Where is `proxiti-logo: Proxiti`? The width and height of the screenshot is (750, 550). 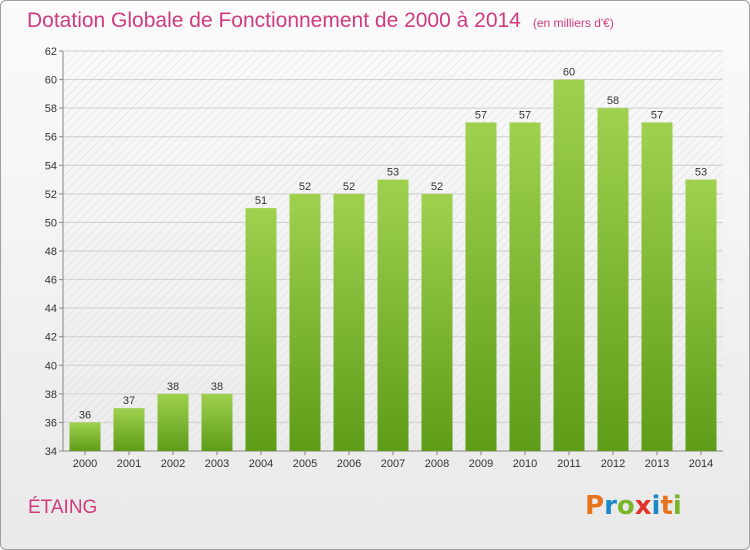 proxiti-logo: Proxiti is located at coordinates (633, 506).